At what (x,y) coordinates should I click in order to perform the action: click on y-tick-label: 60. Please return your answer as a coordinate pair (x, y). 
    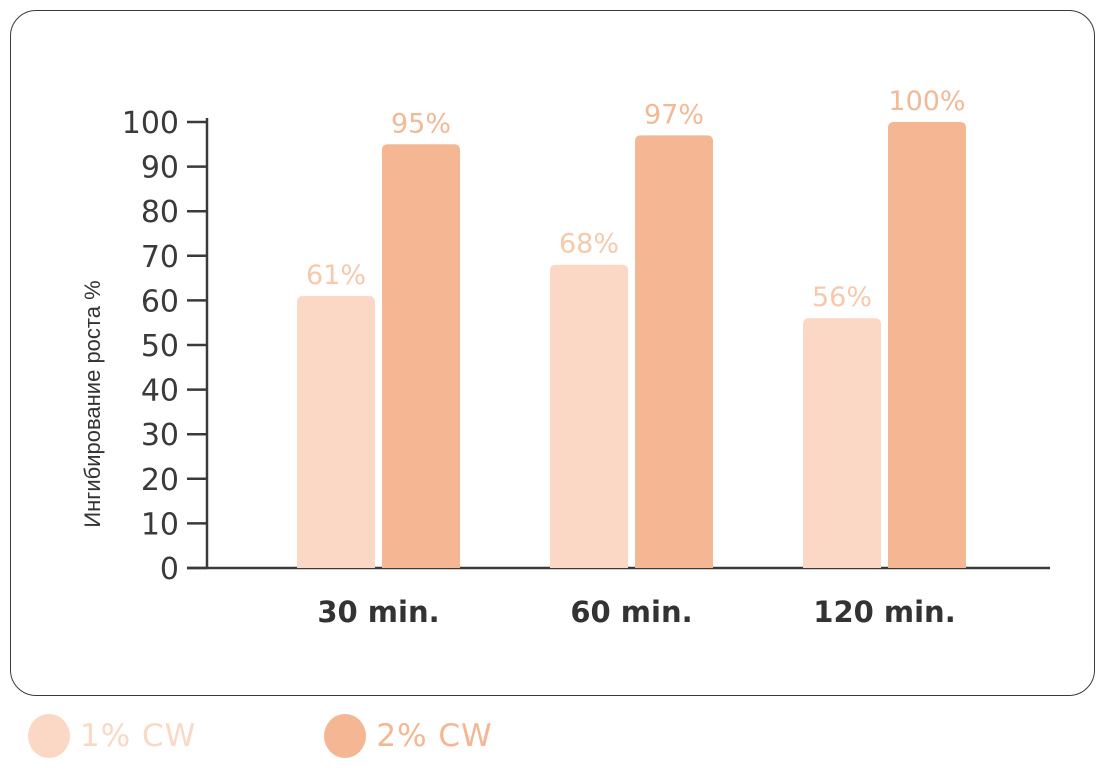
    Looking at the image, I should click on (160, 301).